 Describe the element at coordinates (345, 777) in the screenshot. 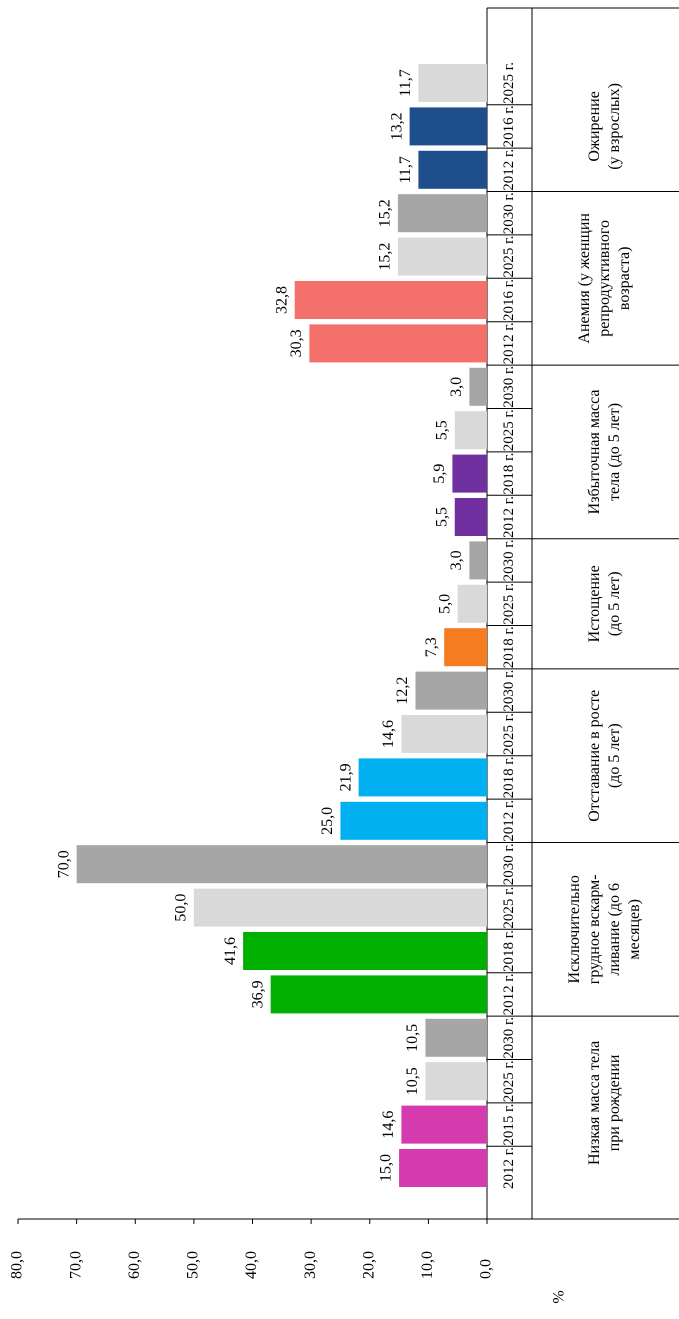

I see `value-label: 21,9` at that location.